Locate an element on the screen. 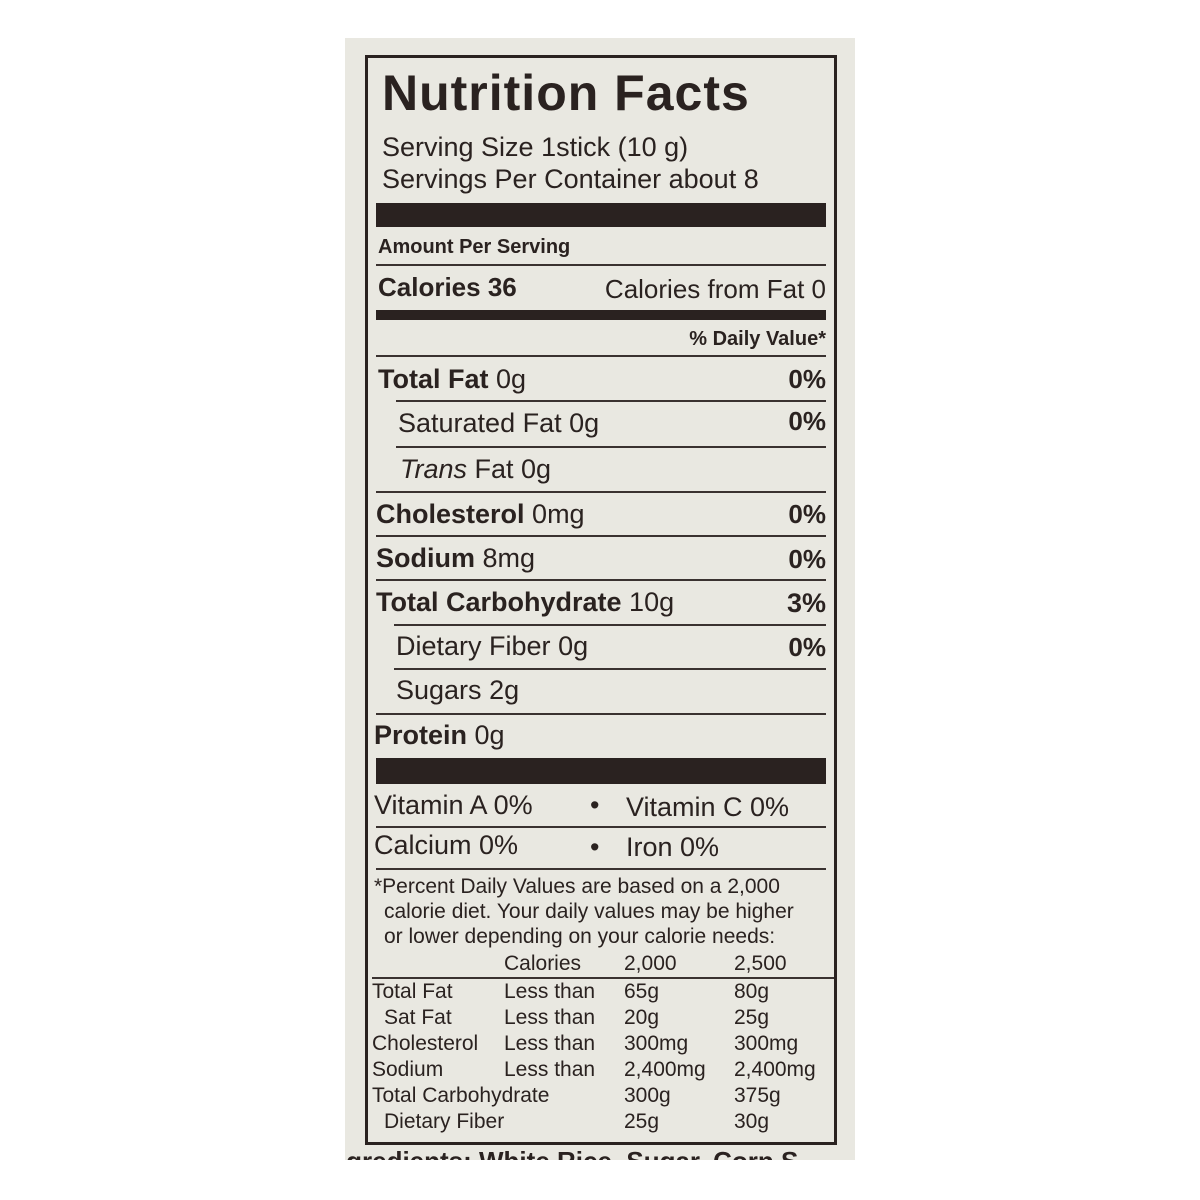 Image resolution: width=1200 pixels, height=1200 pixels. nutrient-protein: Protein 0g is located at coordinates (439, 735).